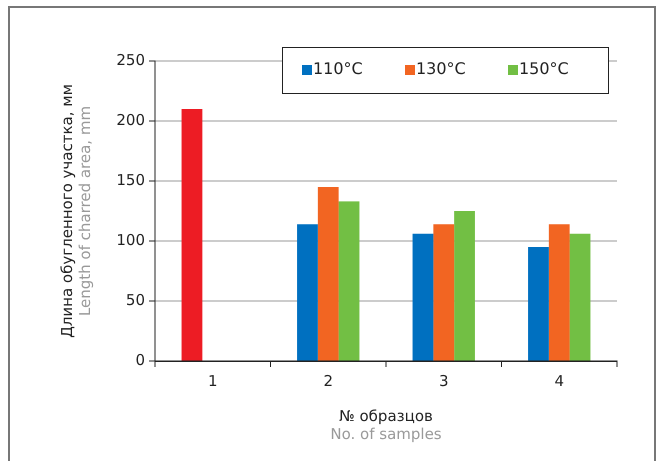 The image size is (660, 461). I want to click on y-tick-label: 50, so click(135, 299).